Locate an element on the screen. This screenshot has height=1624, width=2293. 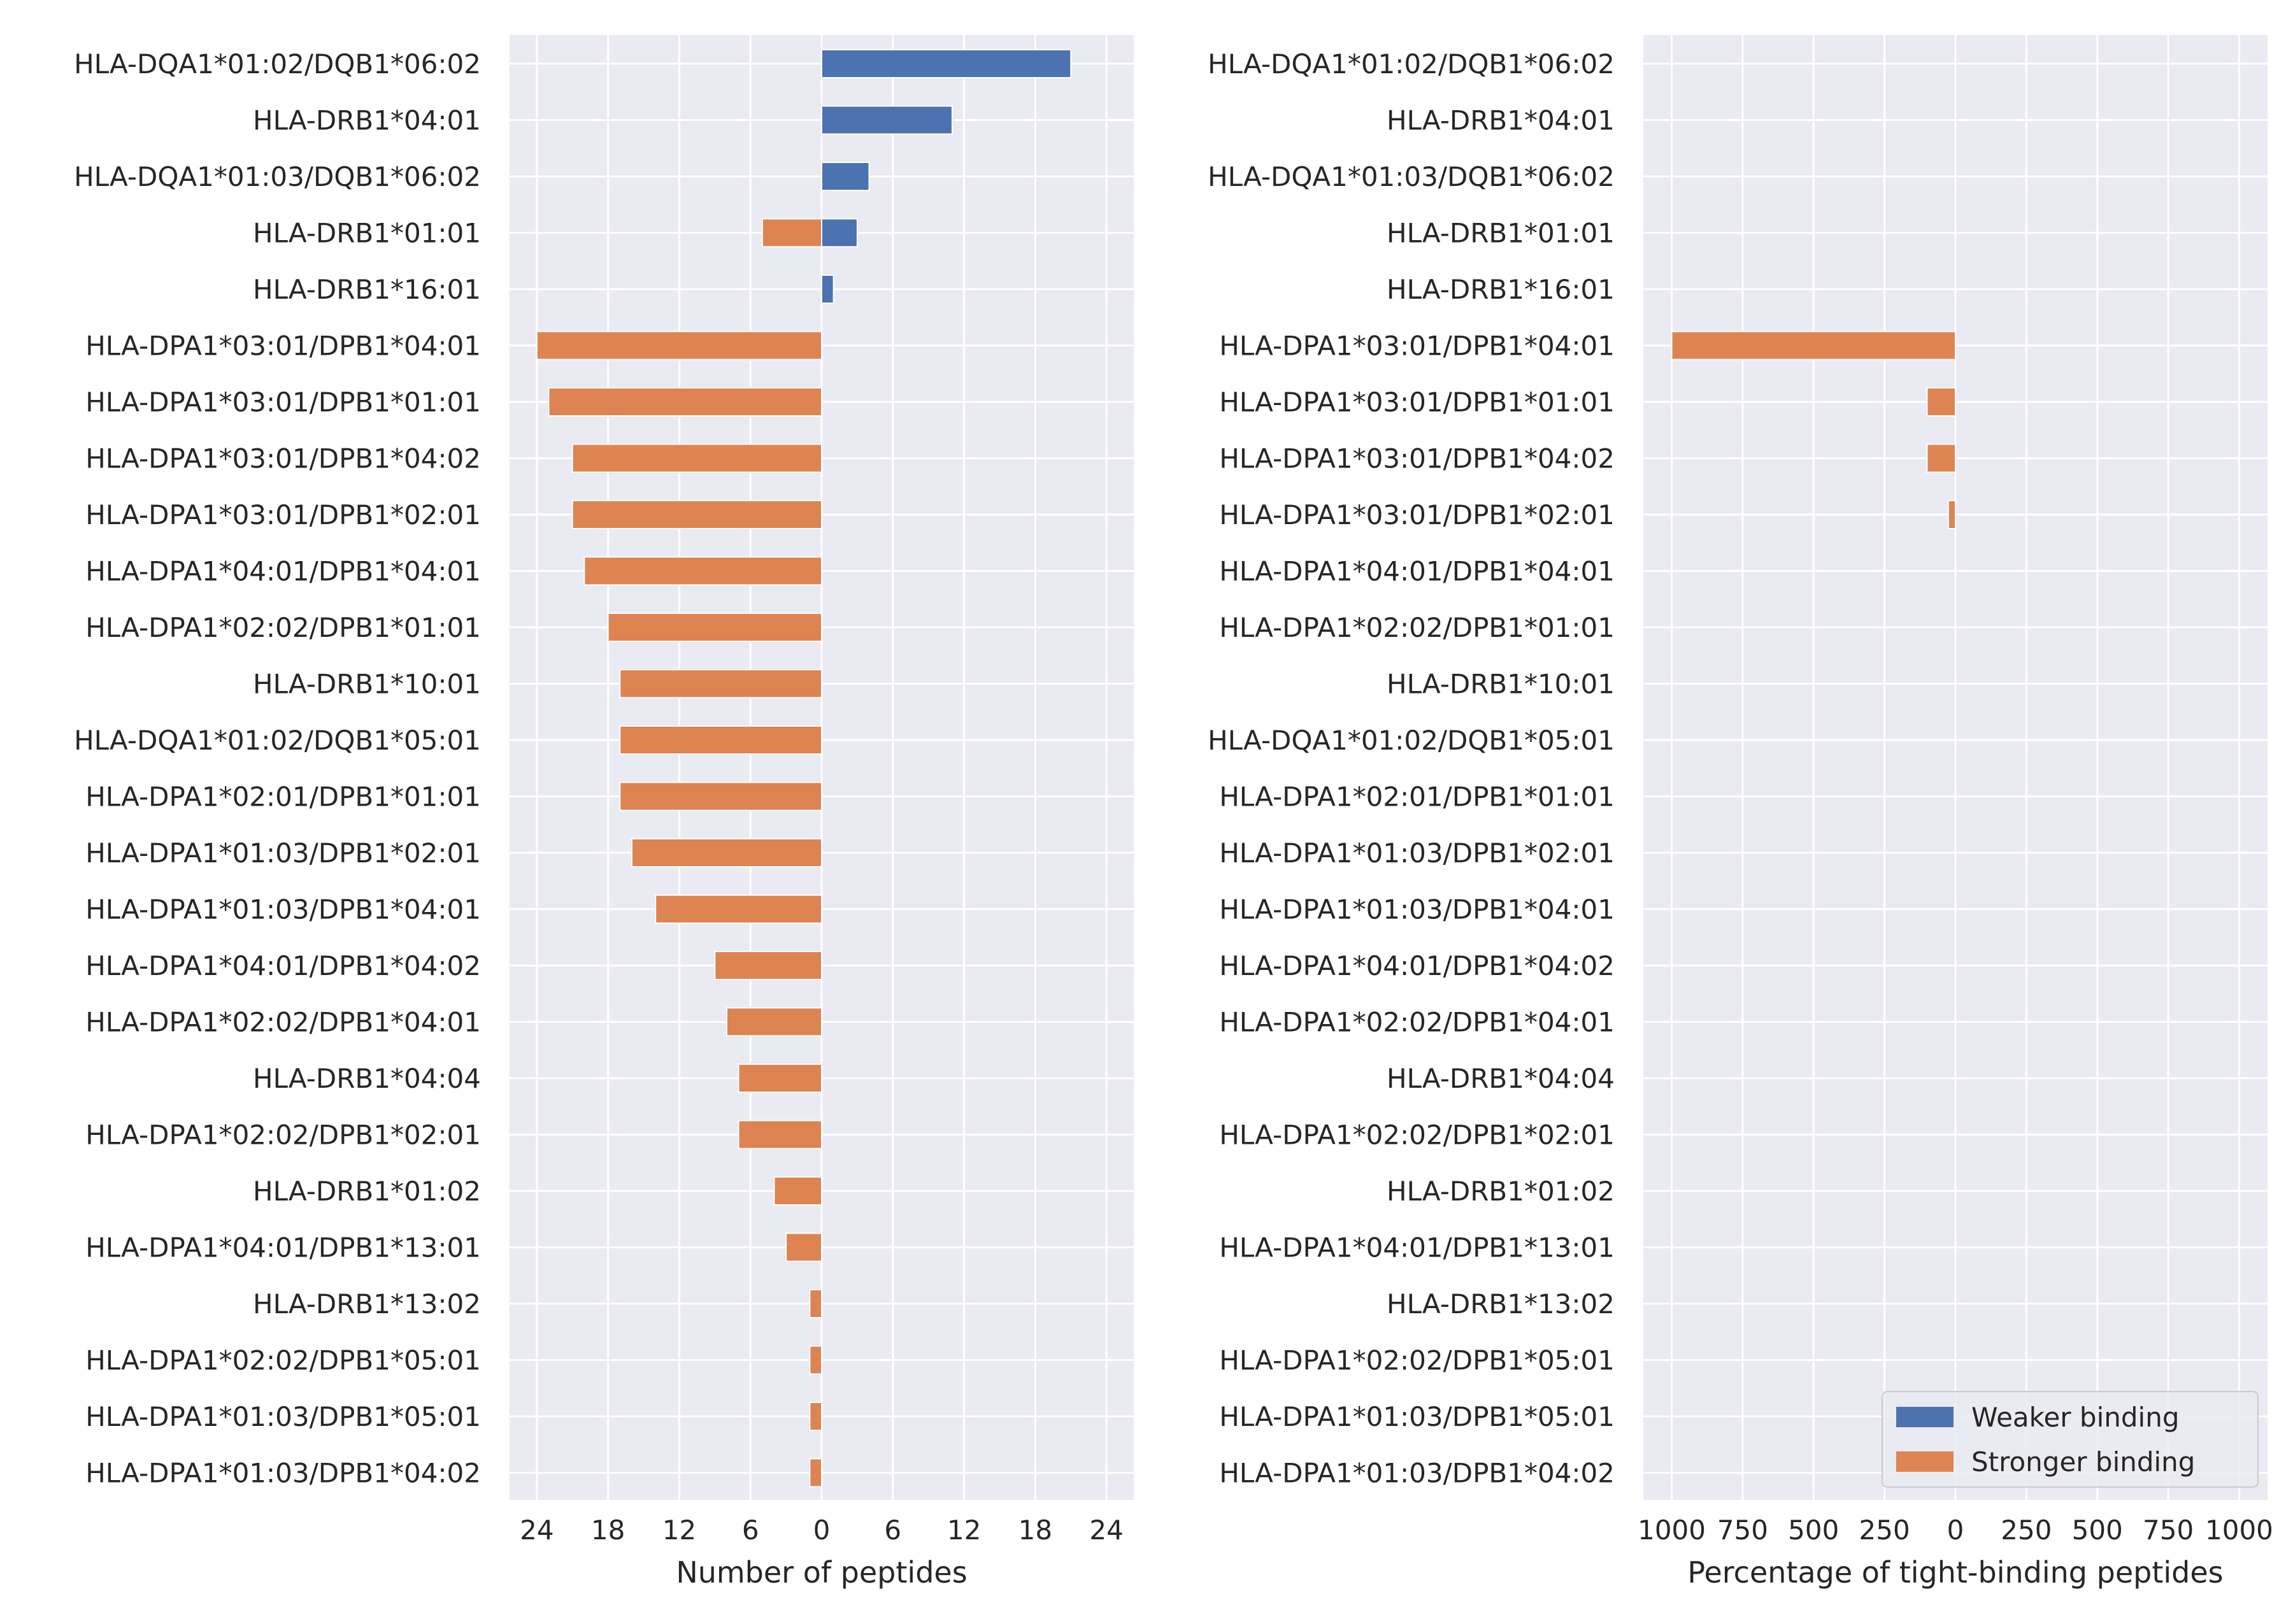
y-tick-label: HLA-DQA1*01:03/DQB1*06:02 is located at coordinates (1411, 176).